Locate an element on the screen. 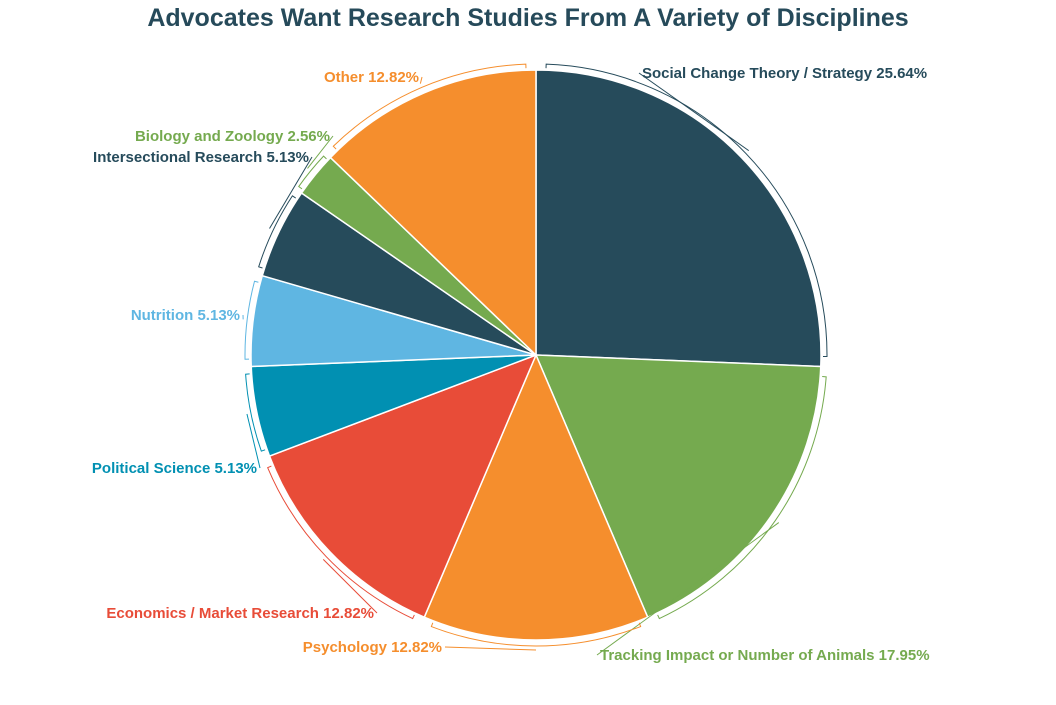 The height and width of the screenshot is (705, 1056). leader-line-intersectional-research is located at coordinates (291, 192).